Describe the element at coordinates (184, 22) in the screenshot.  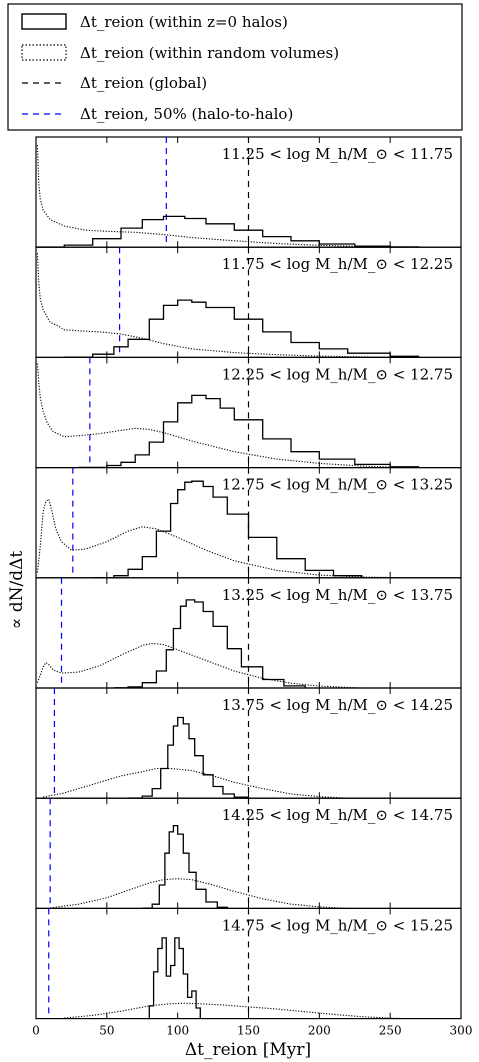
I see `legend-label-halos: Δt_reion (within z=0 halos)` at that location.